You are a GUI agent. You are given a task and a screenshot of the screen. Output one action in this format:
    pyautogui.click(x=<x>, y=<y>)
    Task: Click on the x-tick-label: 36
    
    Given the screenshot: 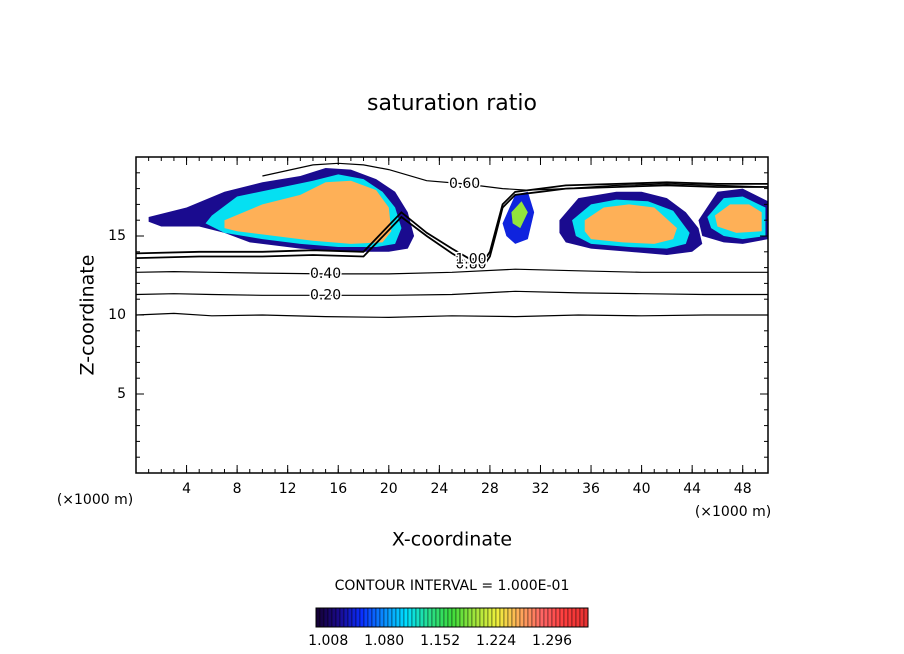 What is the action you would take?
    pyautogui.click(x=591, y=489)
    